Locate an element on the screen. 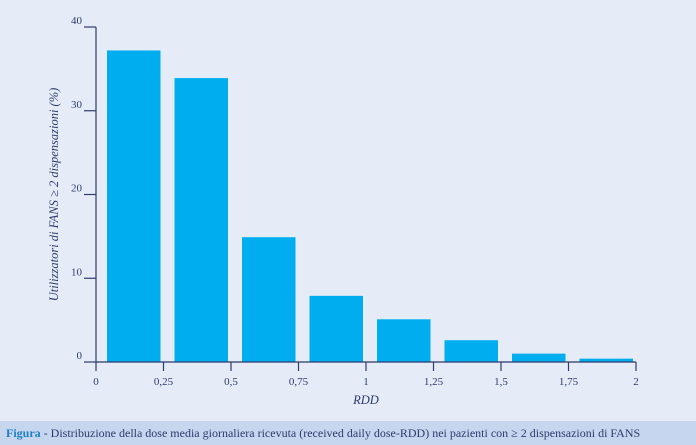  y-tick-label: 10 is located at coordinates (77, 272).